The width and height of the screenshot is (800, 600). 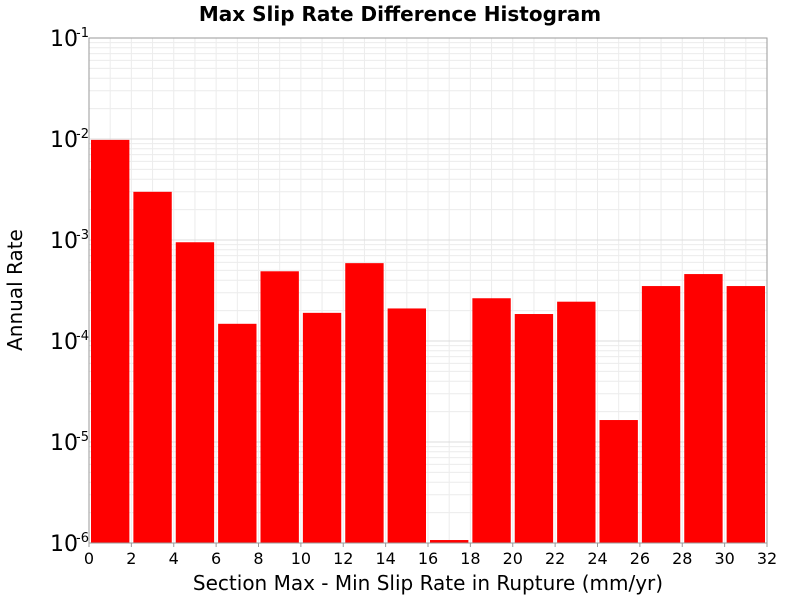 I want to click on x-tick-label: 28, so click(x=682, y=558).